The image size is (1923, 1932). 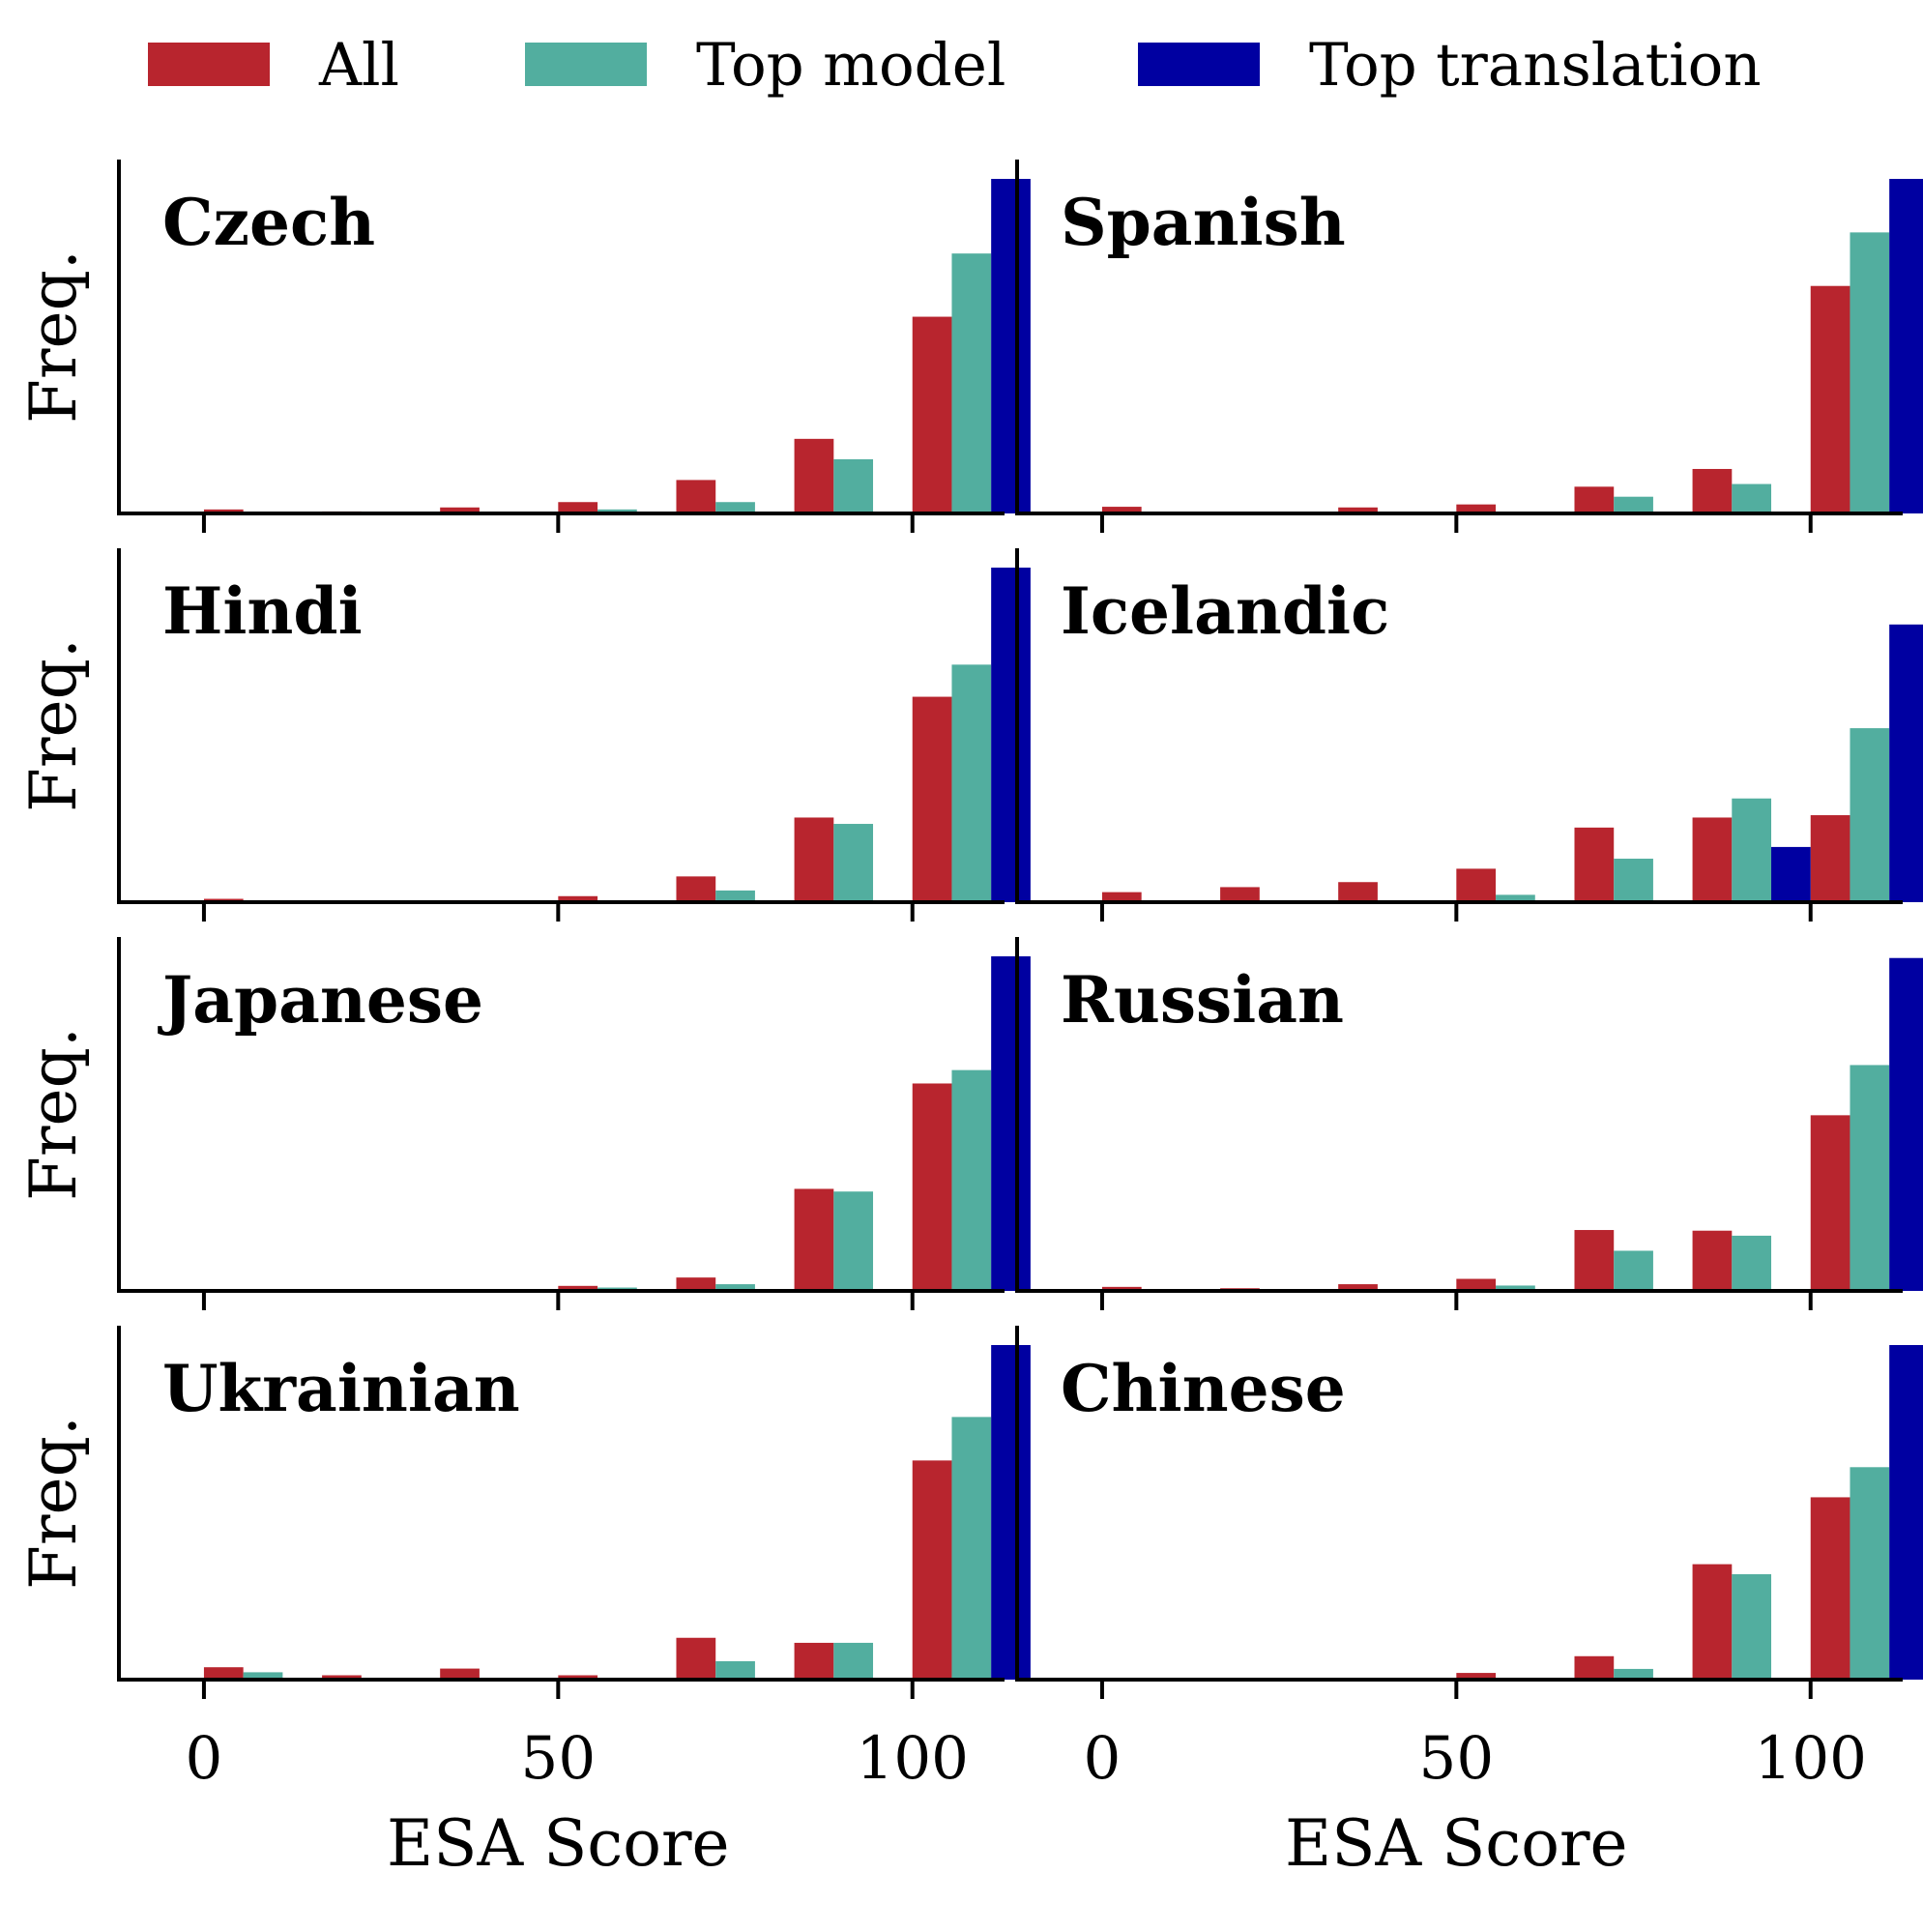 I want to click on panel-title-chinese: Chinese, so click(x=1203, y=1388).